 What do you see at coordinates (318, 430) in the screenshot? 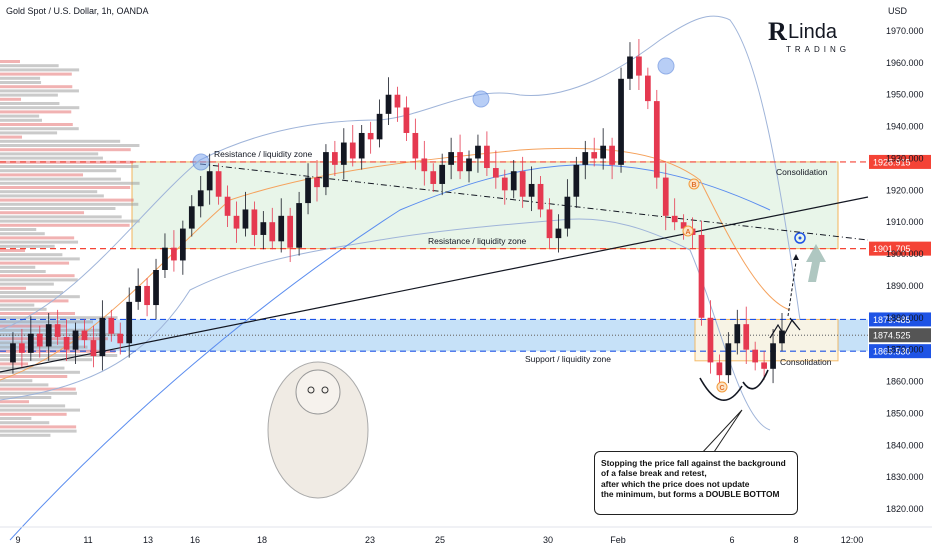
I see `meme-figure-body` at bounding box center [318, 430].